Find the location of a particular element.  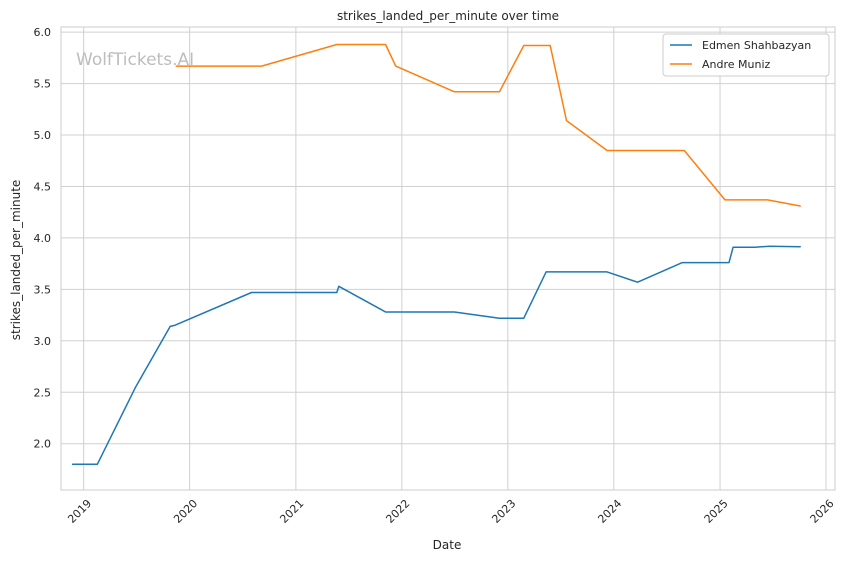

y-tick-label: 3.5 is located at coordinates (43, 289).